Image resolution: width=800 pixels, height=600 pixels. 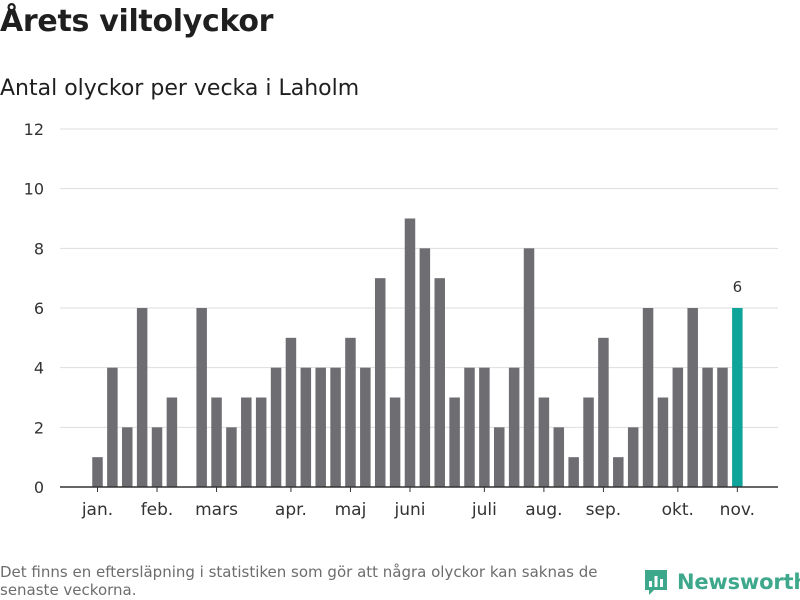 What do you see at coordinates (34, 129) in the screenshot?
I see `y-tick-label: 12` at bounding box center [34, 129].